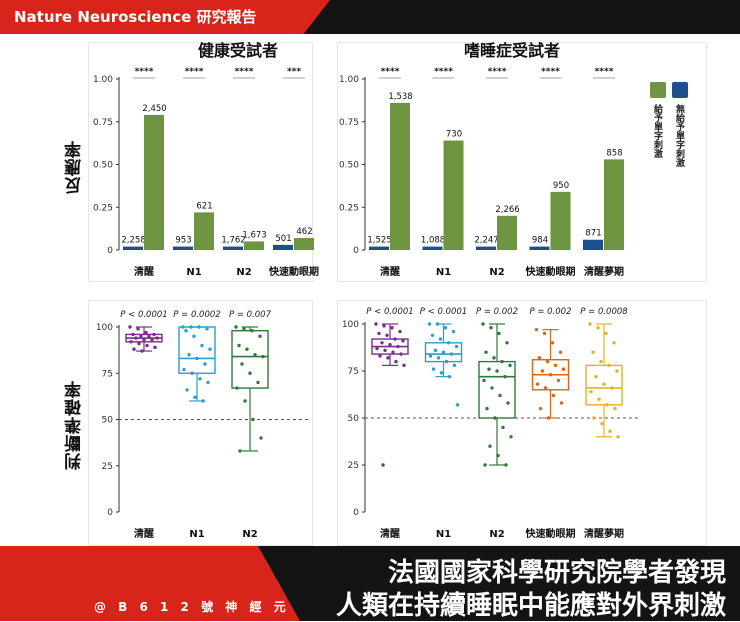 This screenshot has width=740, height=622. I want to click on legend-swatch-given, so click(658, 90).